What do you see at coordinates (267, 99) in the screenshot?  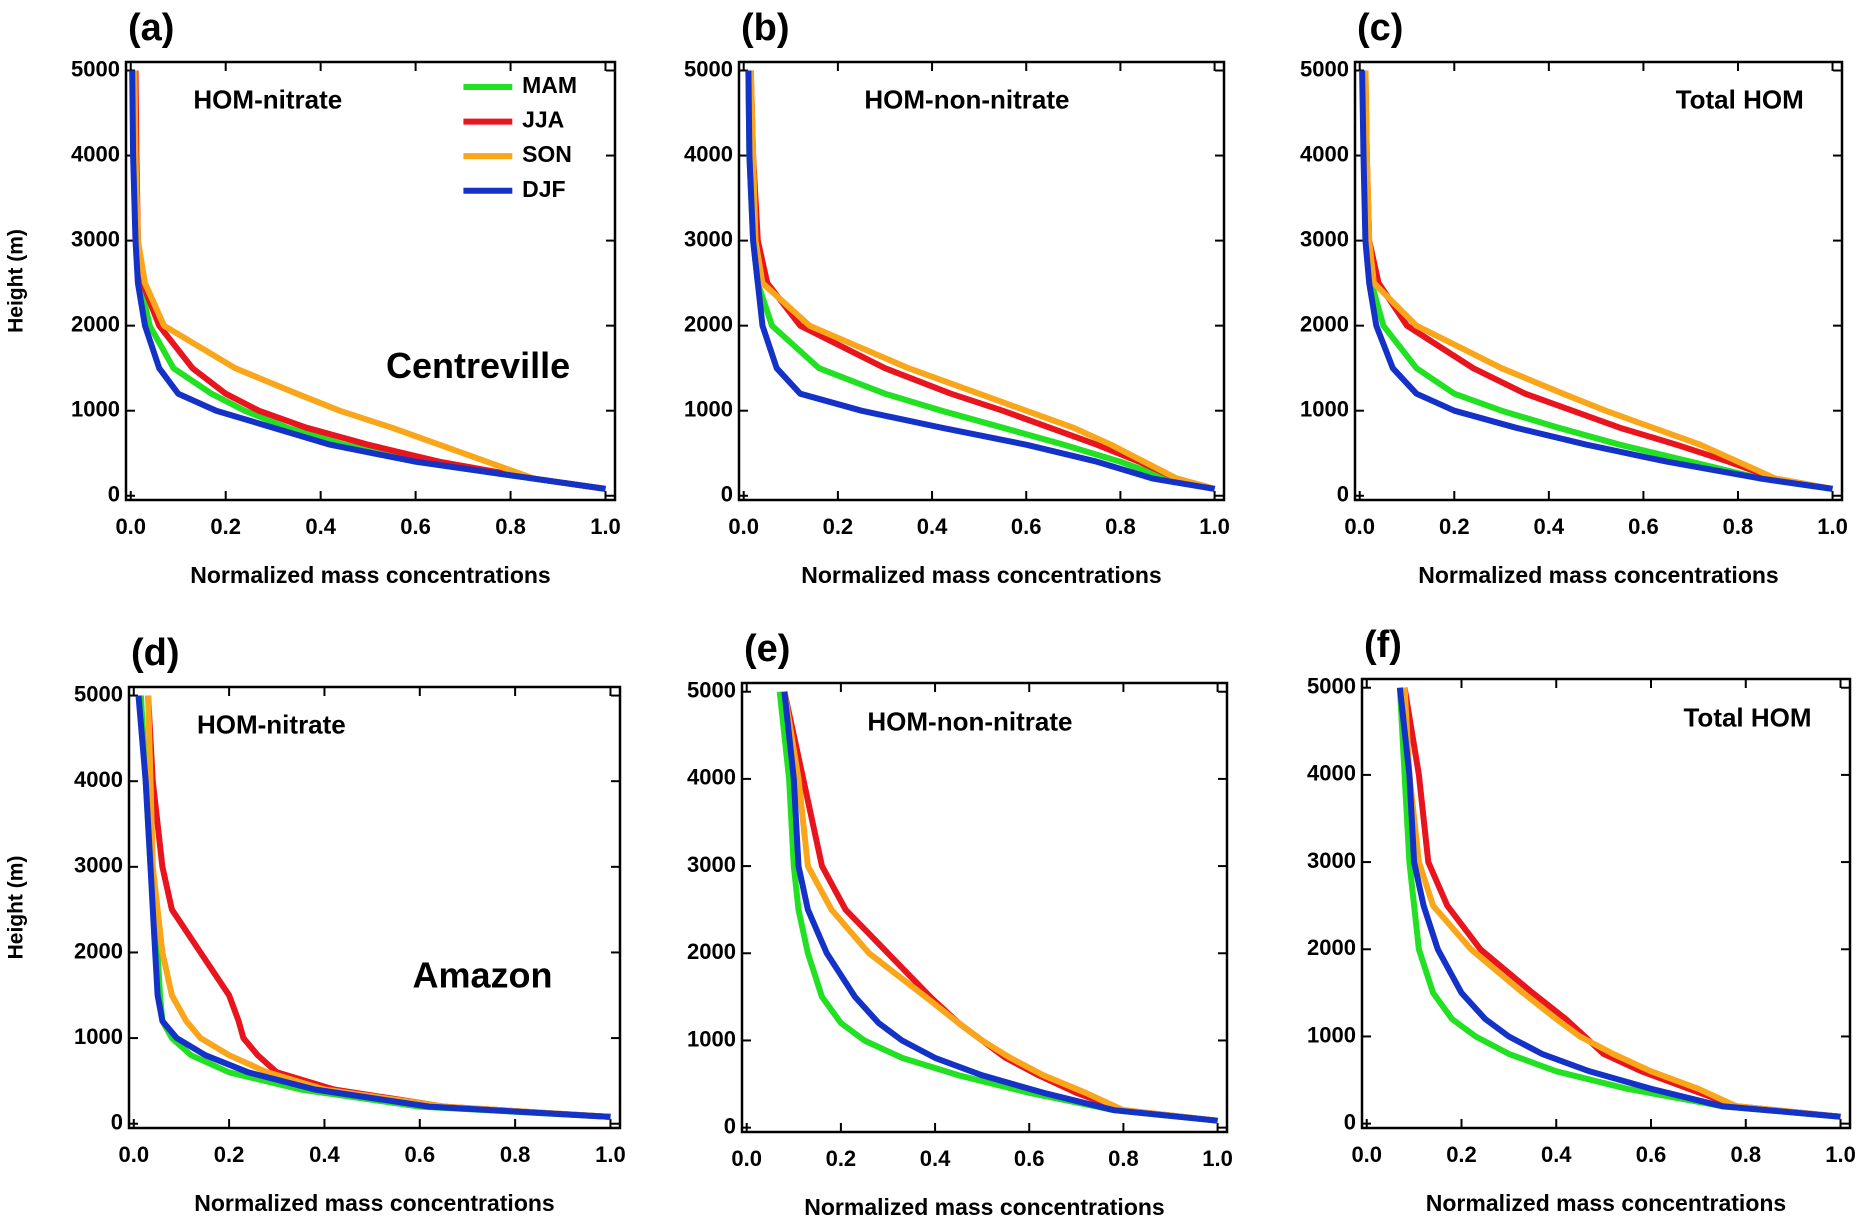 I see `annotation: HOM-nitrate` at bounding box center [267, 99].